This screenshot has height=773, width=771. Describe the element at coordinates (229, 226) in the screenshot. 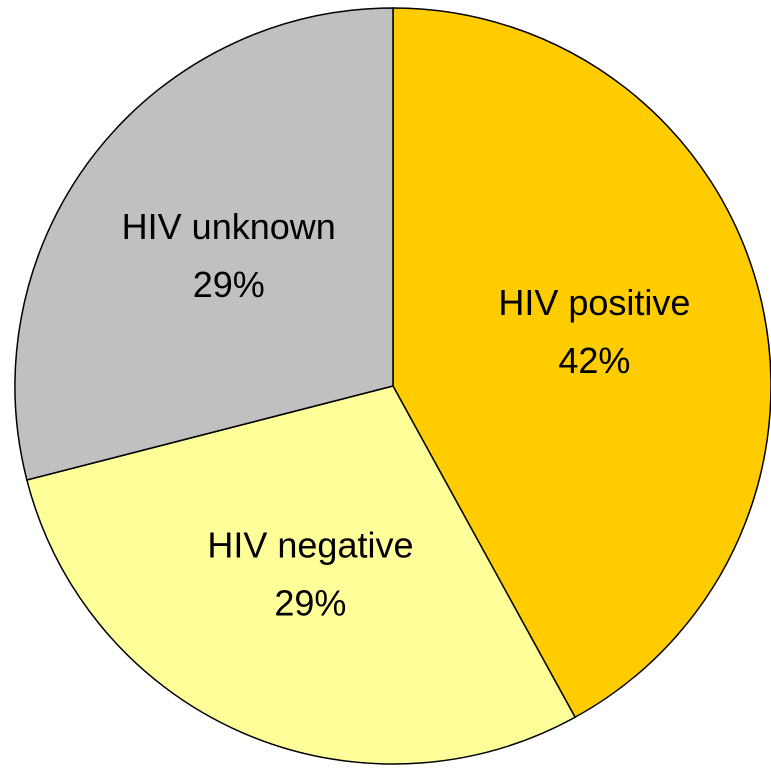

I see `slice-label: HIV unknown` at that location.